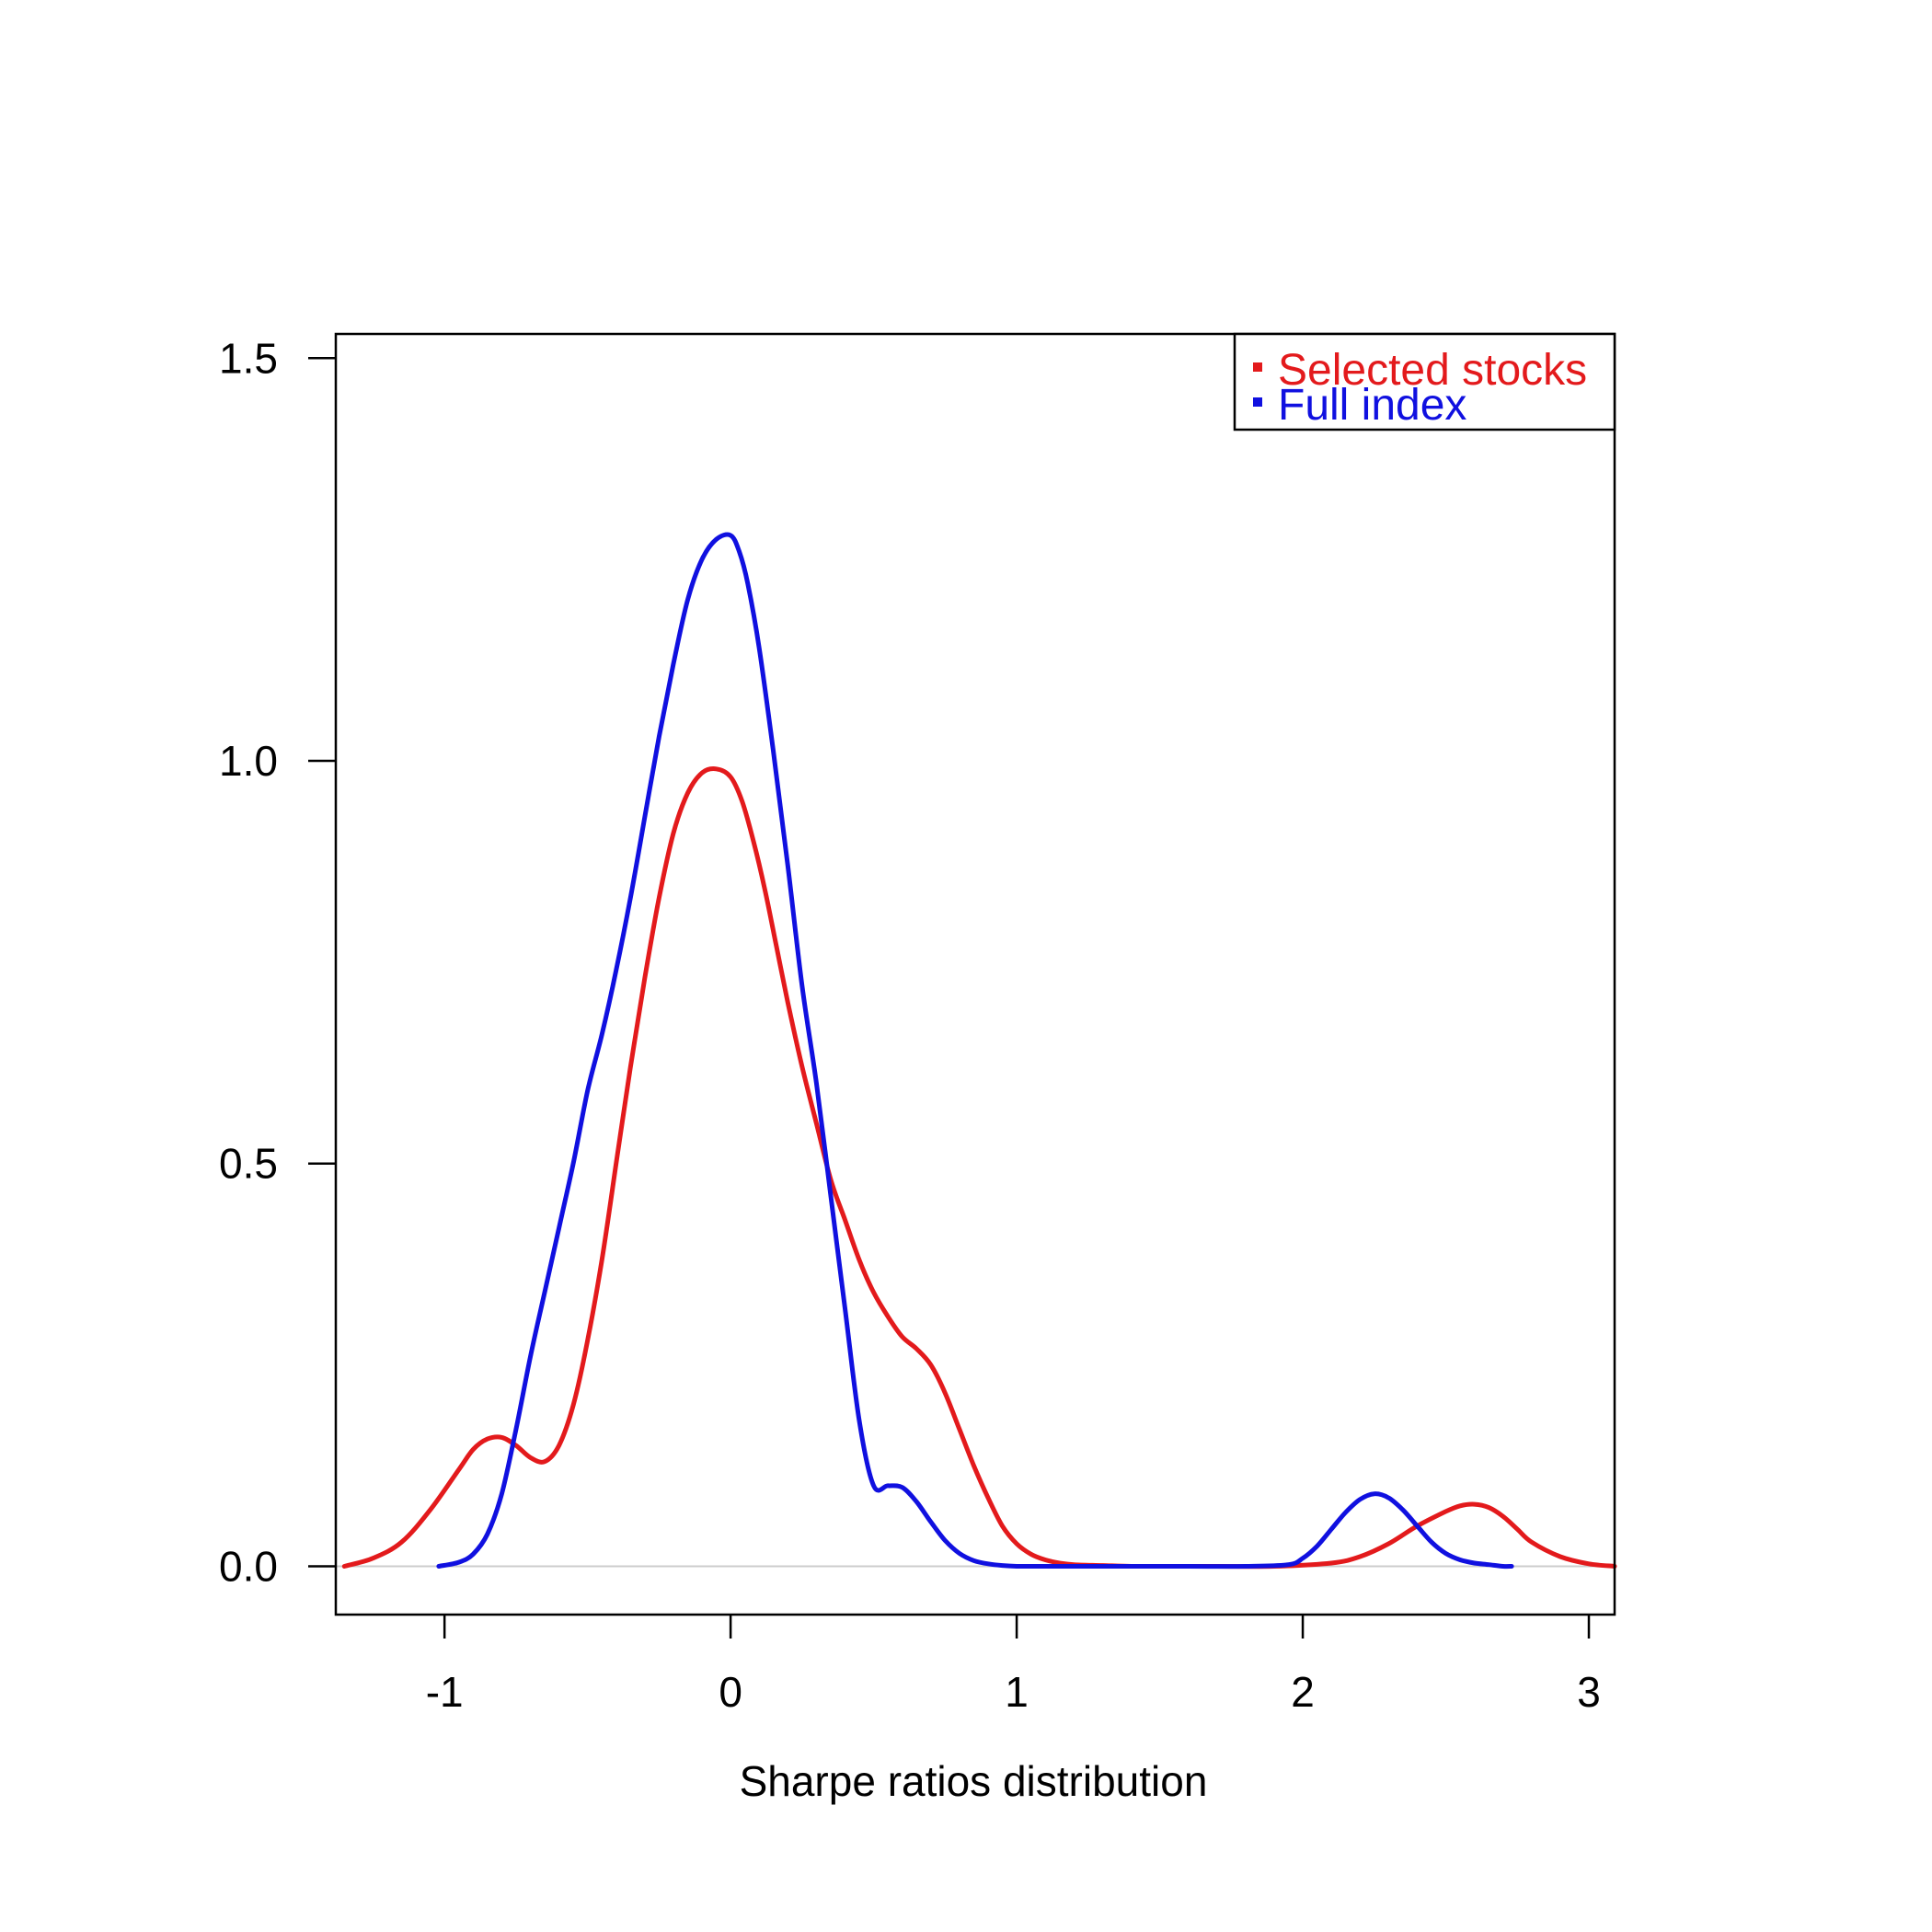  I want to click on legend-swatch-full-index, so click(1257, 402).